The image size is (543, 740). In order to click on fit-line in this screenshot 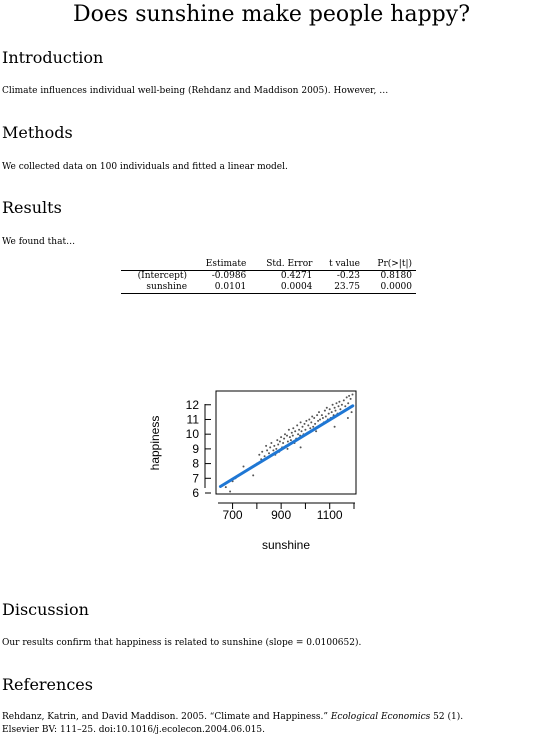, I will do `click(286, 446)`.